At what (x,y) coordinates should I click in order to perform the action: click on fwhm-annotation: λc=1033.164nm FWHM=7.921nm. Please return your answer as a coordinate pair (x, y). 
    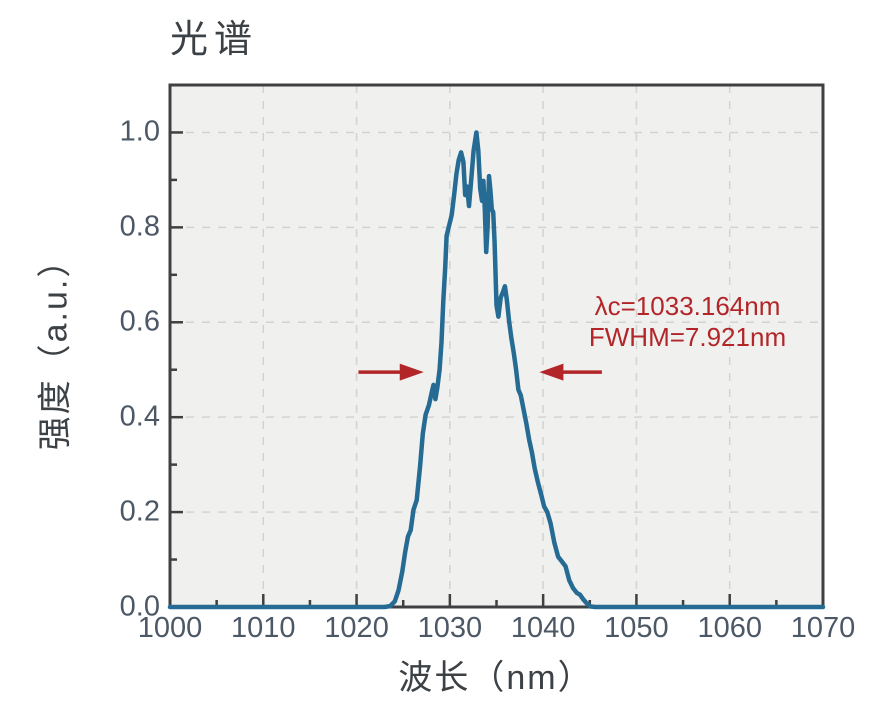
    Looking at the image, I should click on (687, 322).